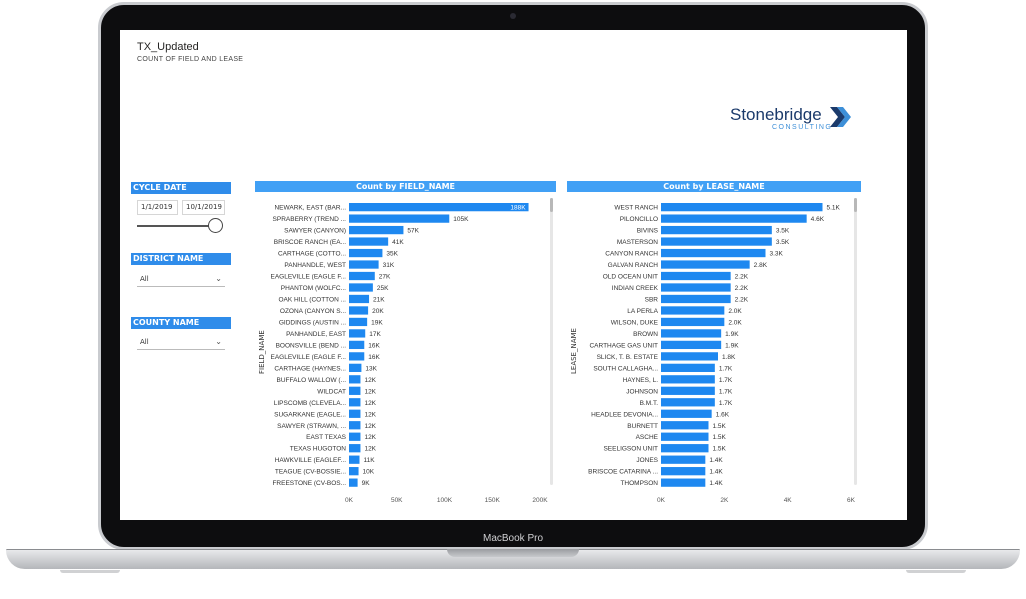 This screenshot has width=1026, height=599. I want to click on data-label: 57K, so click(413, 231).